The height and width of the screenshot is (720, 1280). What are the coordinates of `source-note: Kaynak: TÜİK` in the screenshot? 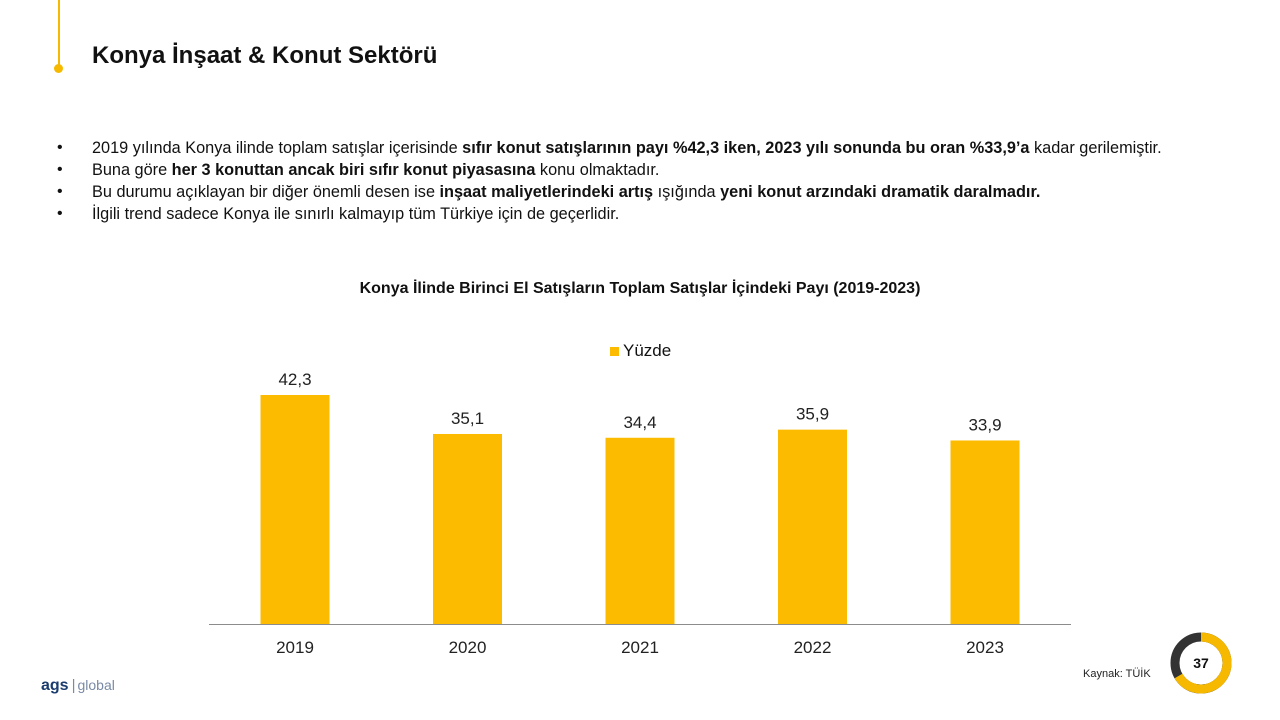 It's located at (1117, 674).